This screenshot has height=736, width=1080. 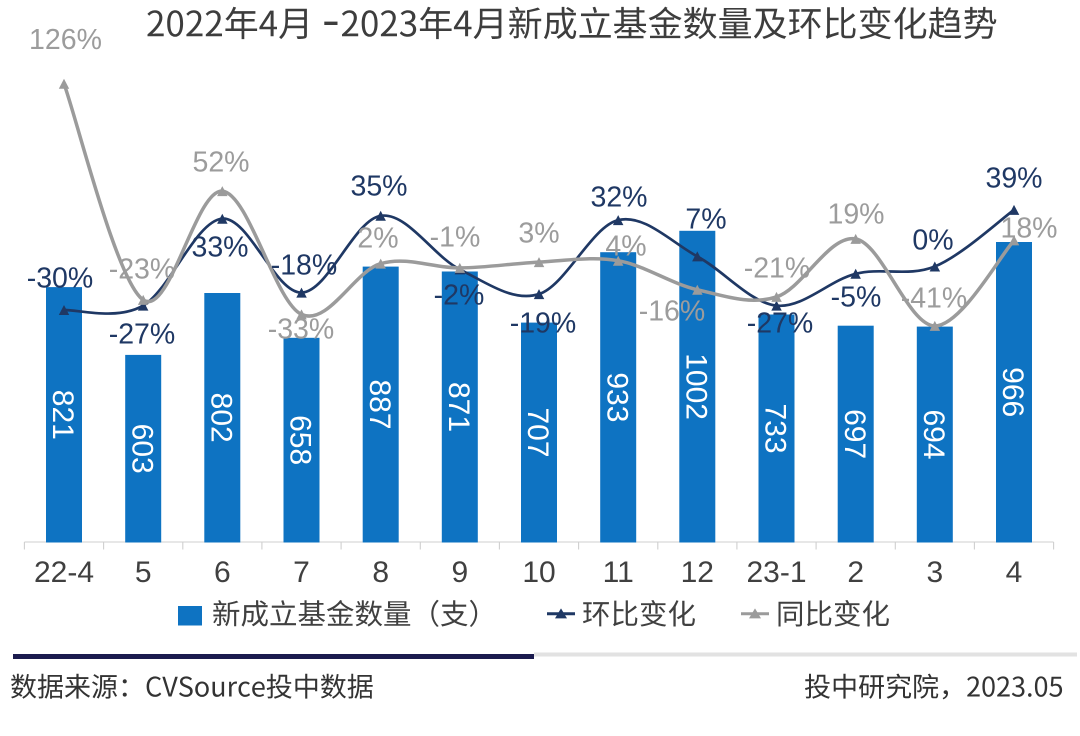 What do you see at coordinates (932, 240) in the screenshot?
I see `svg-text: 0%` at bounding box center [932, 240].